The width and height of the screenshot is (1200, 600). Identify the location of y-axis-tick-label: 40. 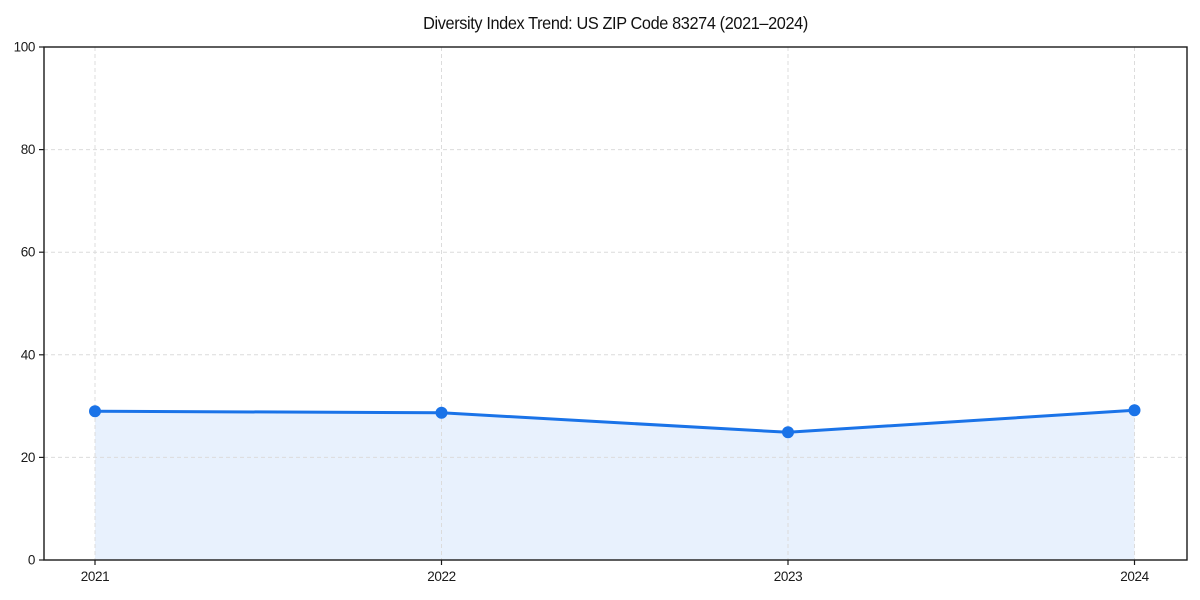
(28, 354).